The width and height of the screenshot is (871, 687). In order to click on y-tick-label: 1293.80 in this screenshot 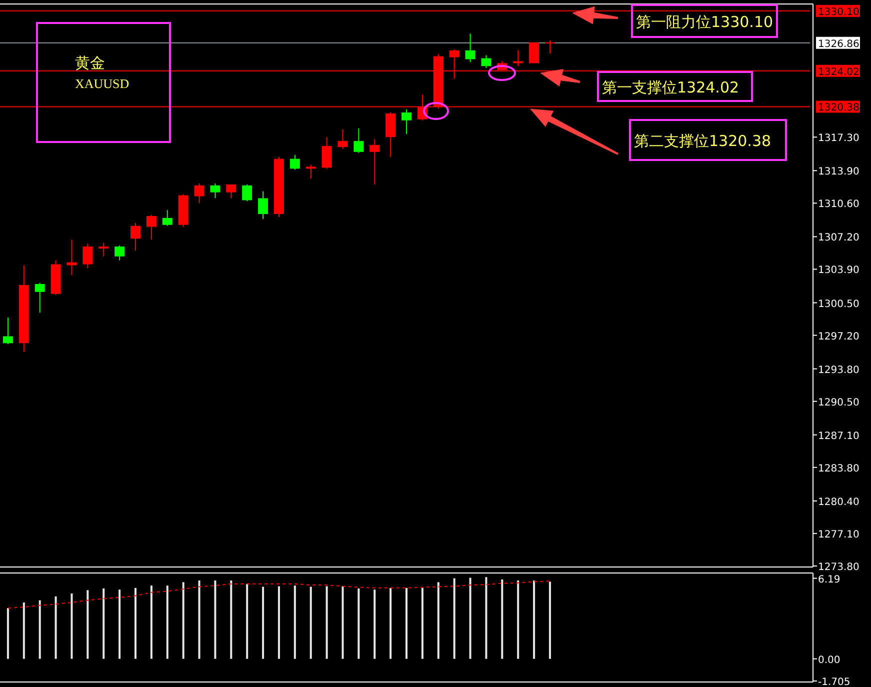, I will do `click(839, 370)`.